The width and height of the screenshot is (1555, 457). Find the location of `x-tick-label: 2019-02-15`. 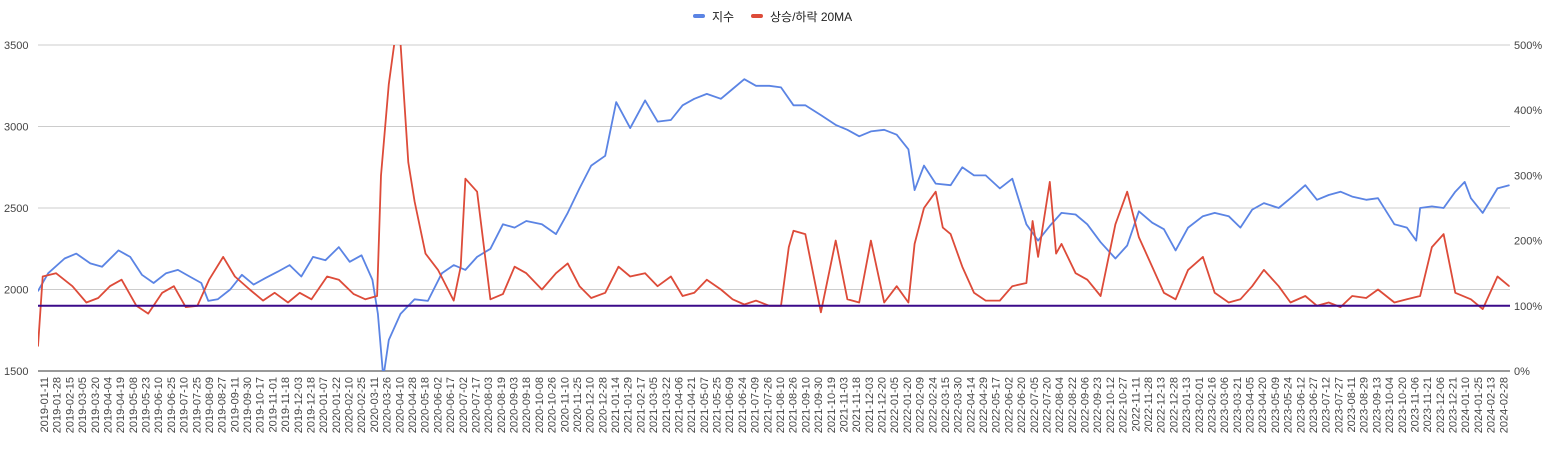

x-tick-label: 2019-02-15 is located at coordinates (70, 405).